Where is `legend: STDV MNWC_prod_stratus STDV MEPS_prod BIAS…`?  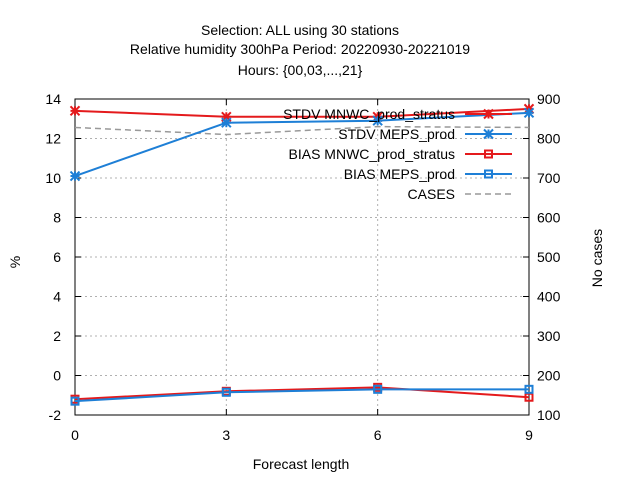
legend: STDV MNWC_prod_stratus STDV MEPS_prod BIAS… is located at coordinates (397, 154).